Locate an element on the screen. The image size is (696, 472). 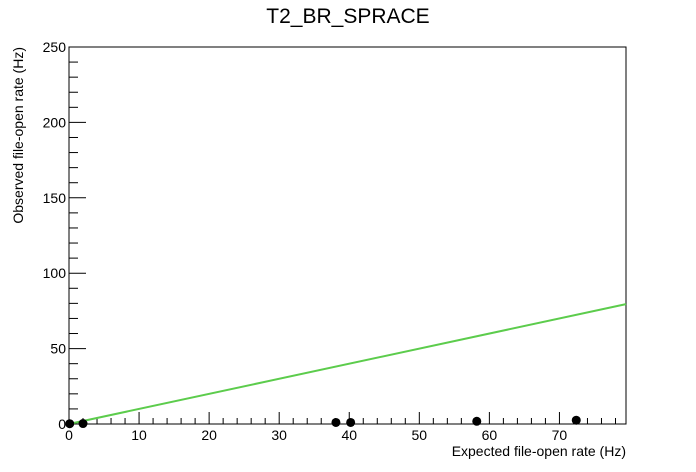
y-tick-label: 50 is located at coordinates (58, 349).